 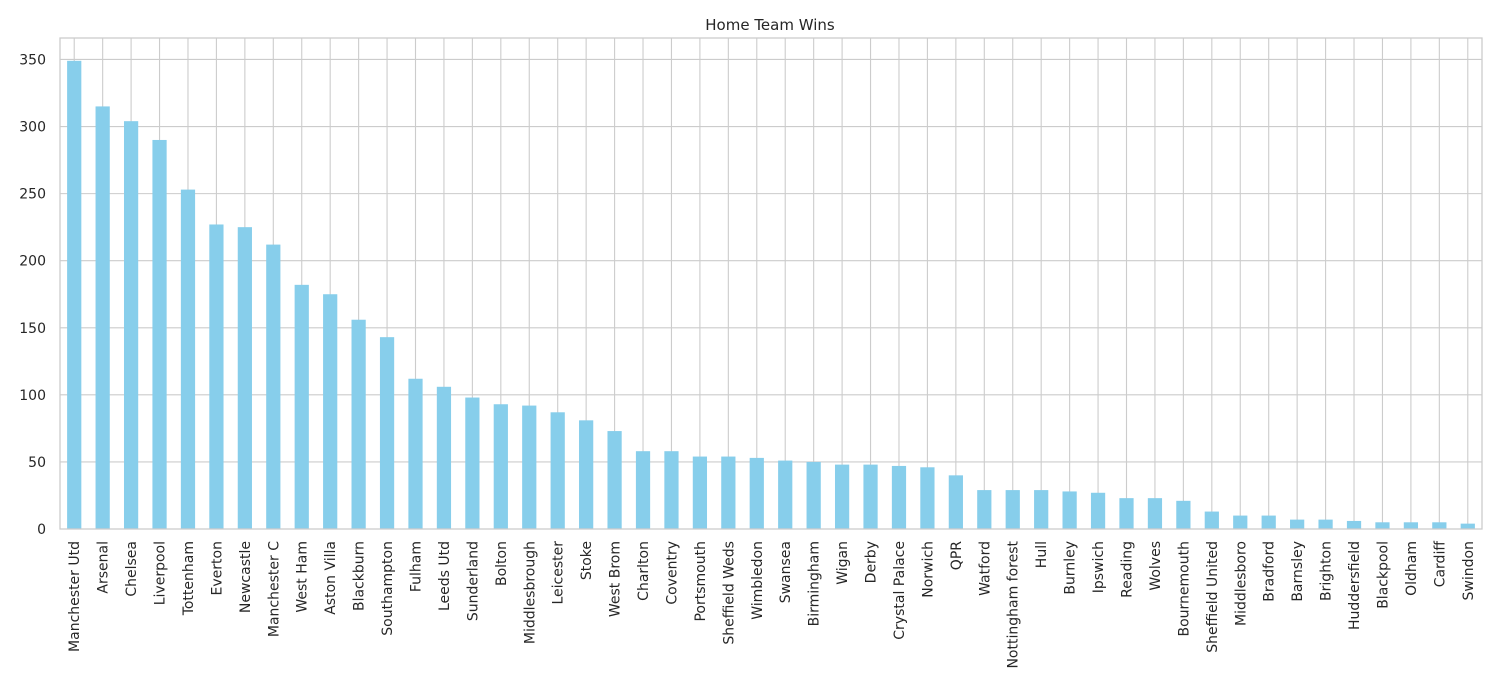 What do you see at coordinates (32, 195) in the screenshot?
I see `y-tick-label: 250` at bounding box center [32, 195].